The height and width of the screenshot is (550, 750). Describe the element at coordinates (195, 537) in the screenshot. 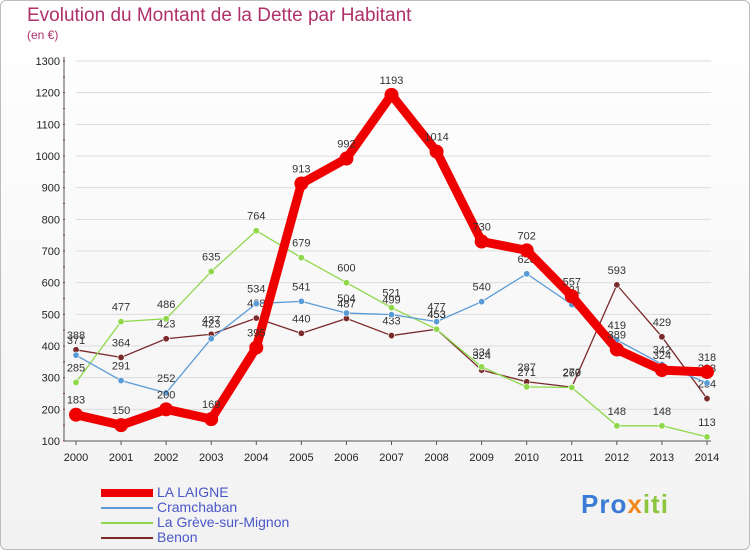

I see `legend-item-benon: Benon` at that location.